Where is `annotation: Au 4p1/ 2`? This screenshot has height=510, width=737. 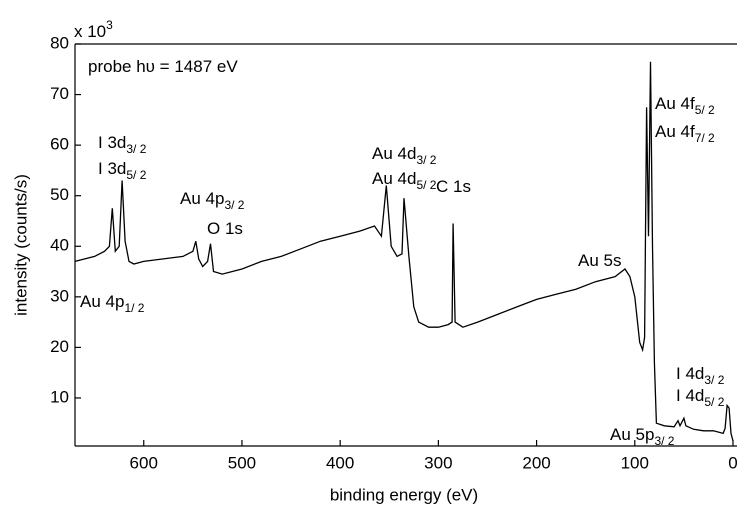 annotation: Au 4p1/ 2 is located at coordinates (112, 303).